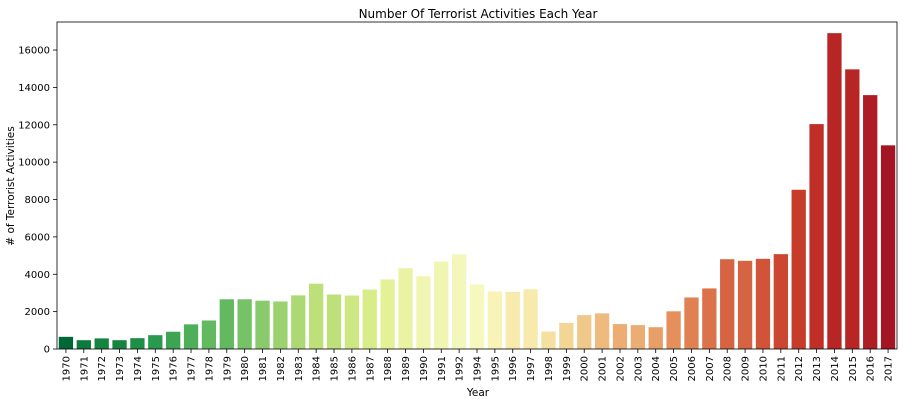  Describe the element at coordinates (83, 344) in the screenshot. I see `bar-1971` at that location.